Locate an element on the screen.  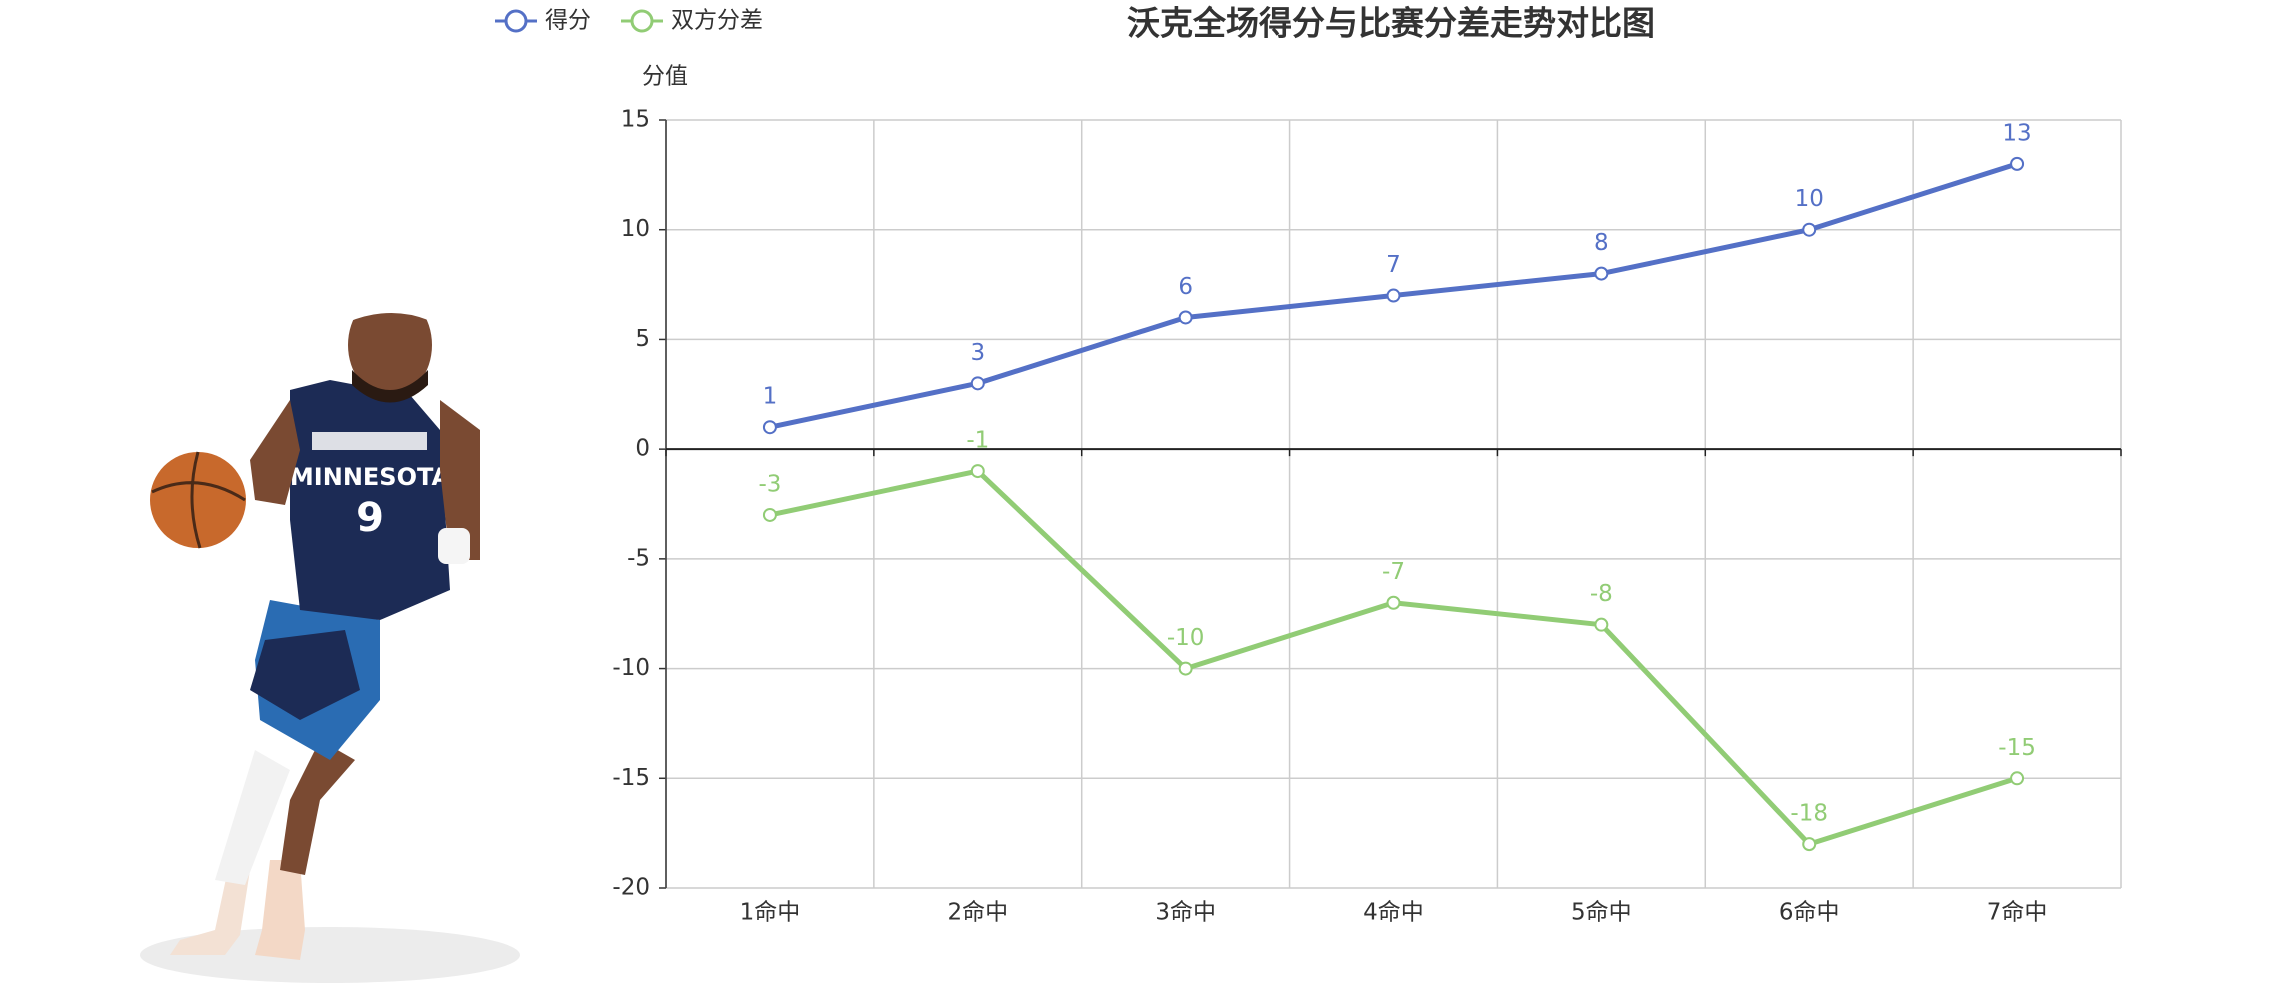
svg-text: MINNESOTA is located at coordinates (370, 477).